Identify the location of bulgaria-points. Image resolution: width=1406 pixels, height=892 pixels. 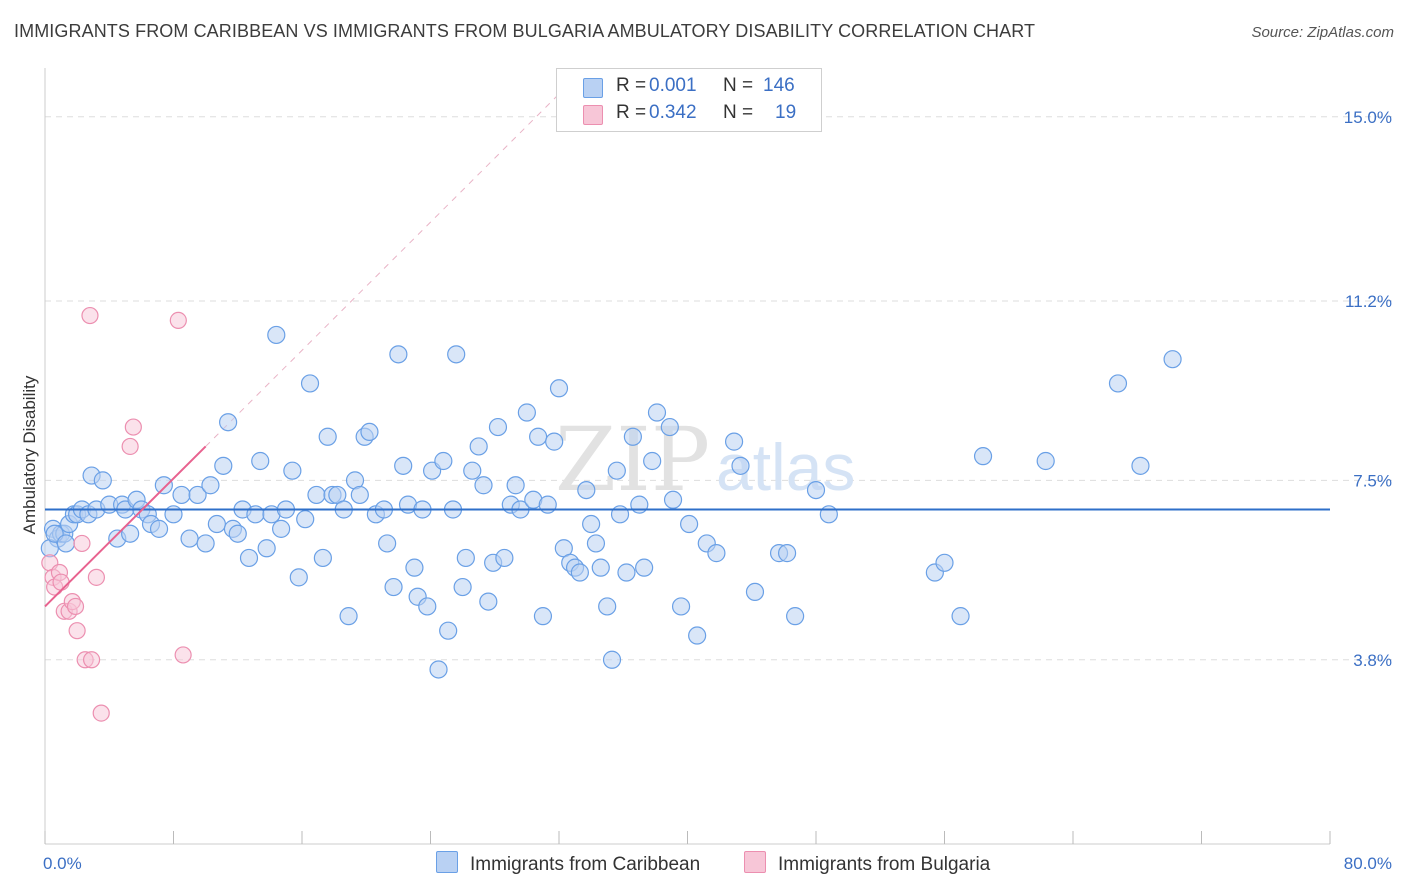
(116, 514).